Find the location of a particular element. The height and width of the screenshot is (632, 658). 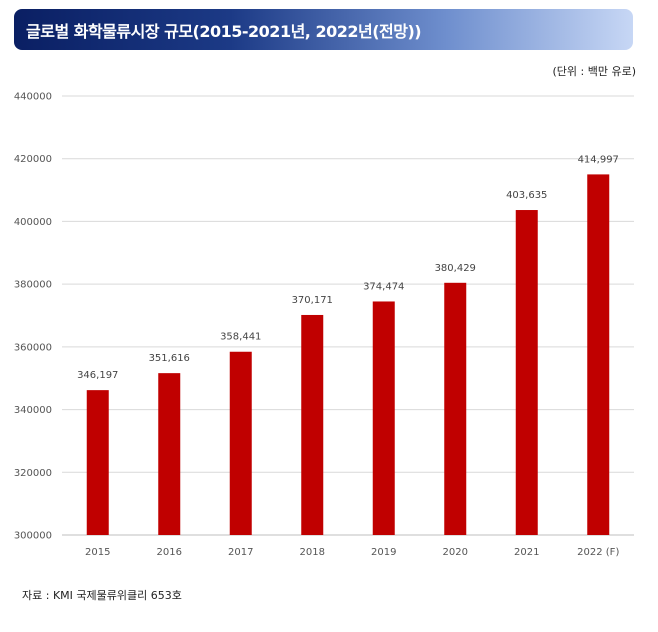

data-label: 351,616 is located at coordinates (169, 358).